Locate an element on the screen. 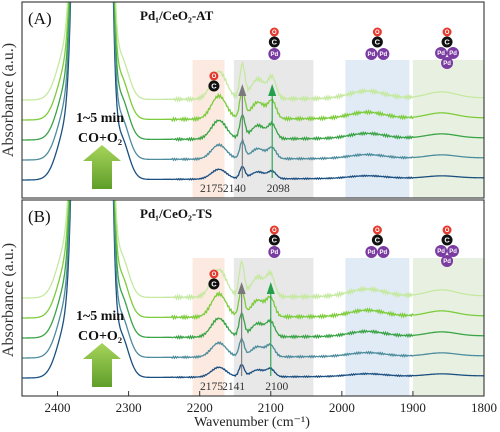 Image resolution: width=500 pixels, height=432 pixels. x-tick-label: 2000 is located at coordinates (342, 407).